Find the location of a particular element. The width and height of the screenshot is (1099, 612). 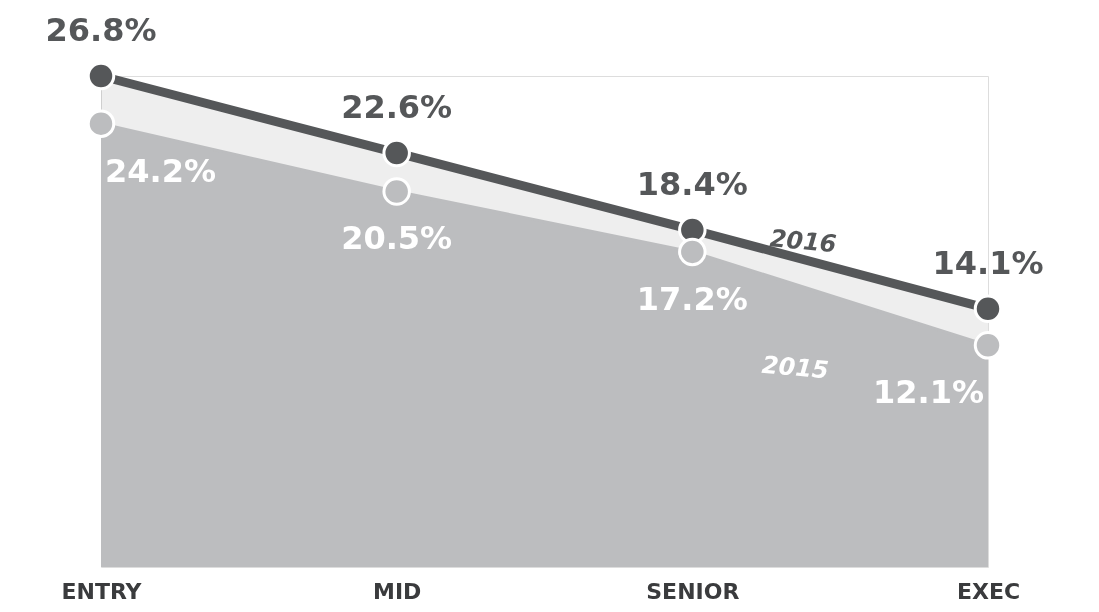

x-tick-label: MID is located at coordinates (397, 591).